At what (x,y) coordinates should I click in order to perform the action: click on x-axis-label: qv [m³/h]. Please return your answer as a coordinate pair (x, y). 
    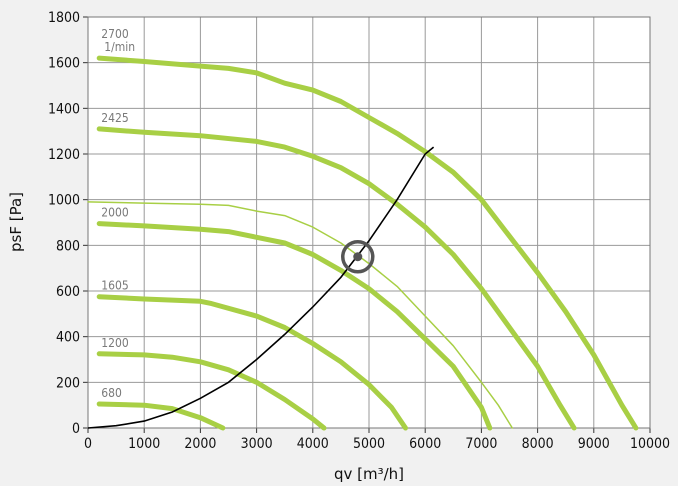
    Looking at the image, I should click on (369, 474).